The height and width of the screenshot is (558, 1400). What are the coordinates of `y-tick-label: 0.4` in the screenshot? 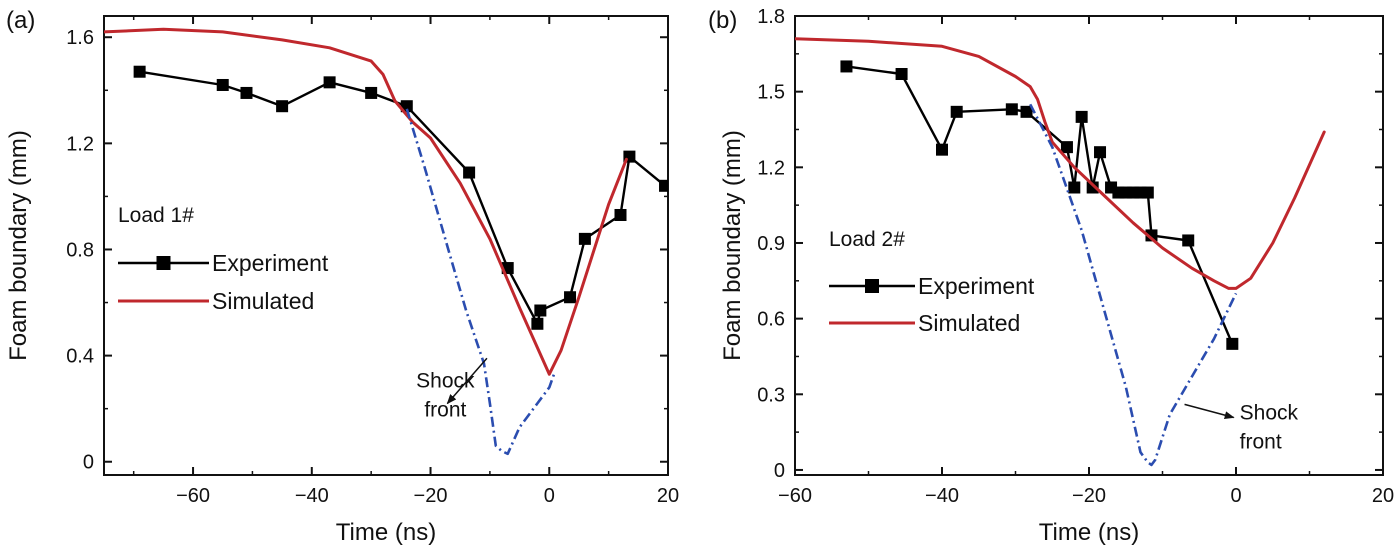 It's located at (80, 357).